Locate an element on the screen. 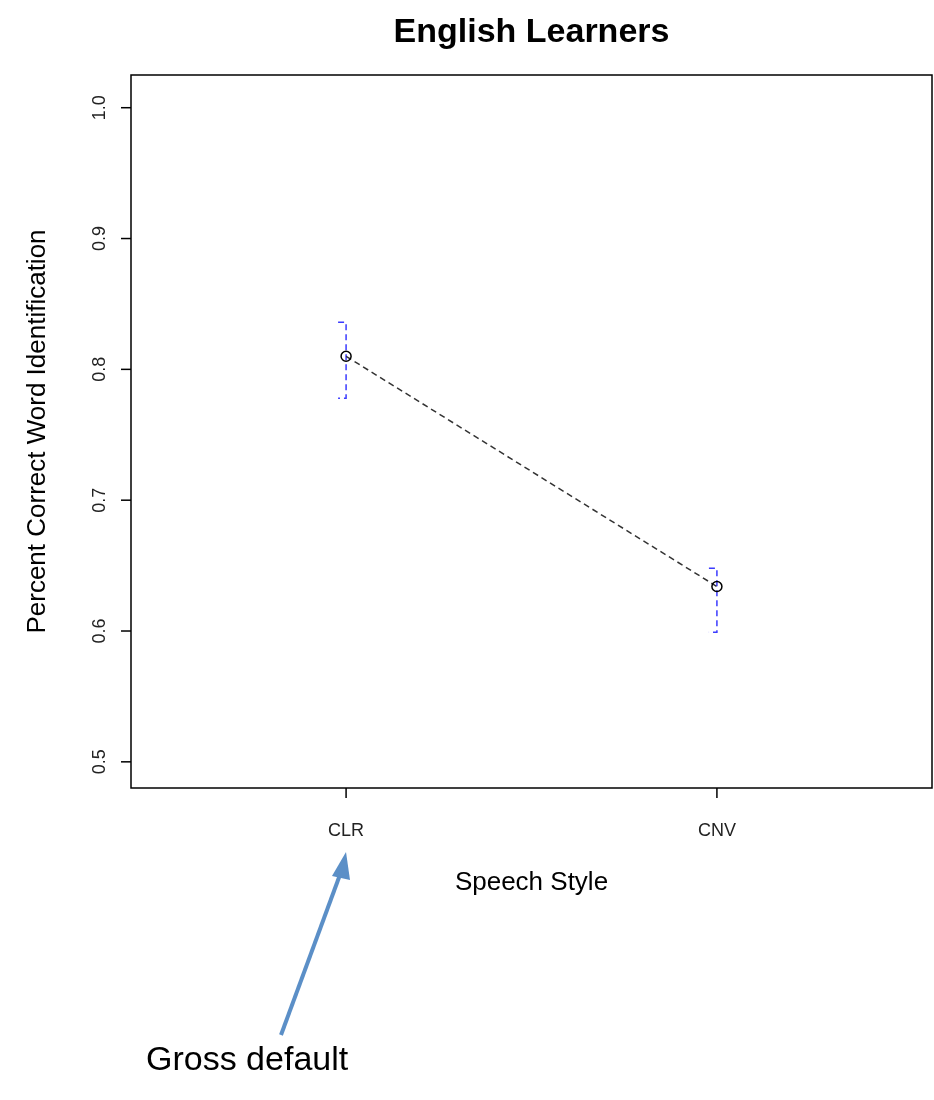 Image resolution: width=934 pixels, height=1100 pixels. y-tick-label: 0.8 is located at coordinates (99, 369).